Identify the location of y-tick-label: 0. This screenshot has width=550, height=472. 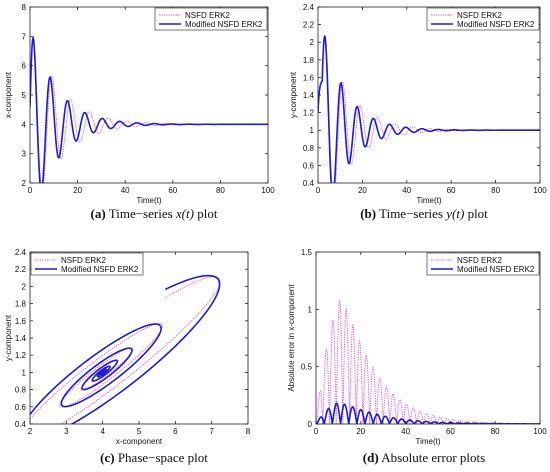
(310, 424).